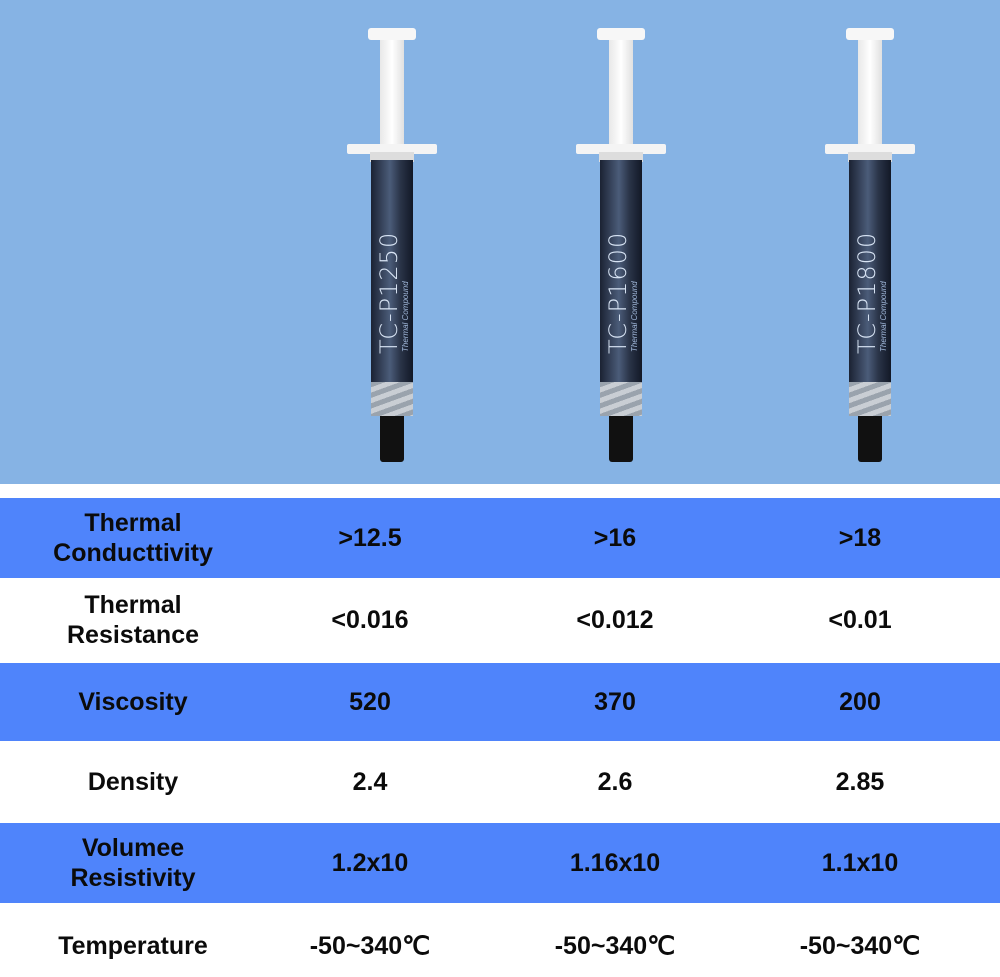 This screenshot has height=977, width=1000. I want to click on row-label: Density, so click(133, 782).